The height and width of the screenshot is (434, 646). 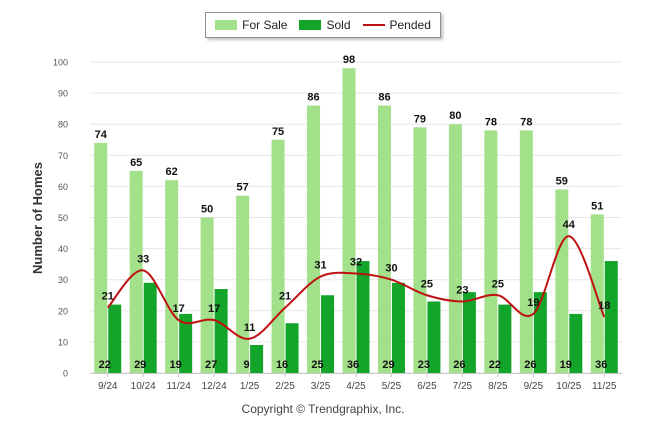 I want to click on x-tick-label: 3/25, so click(x=321, y=386).